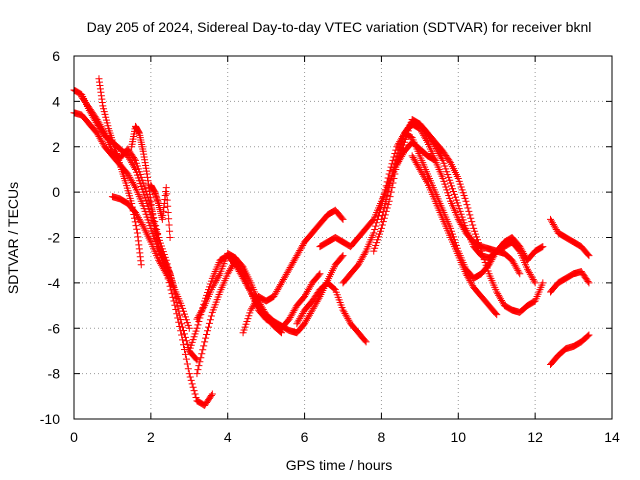  I want to click on y-tick-label: 0, so click(56, 192).